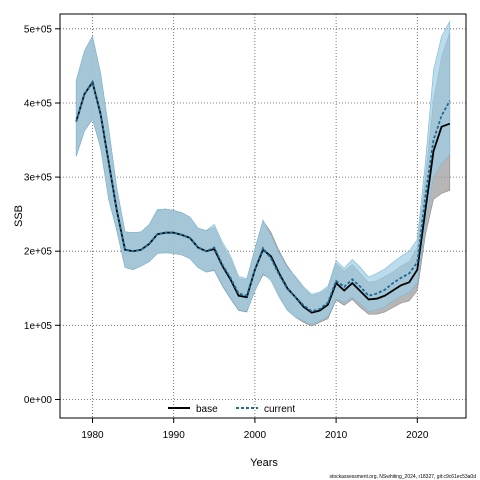  Describe the element at coordinates (255, 435) in the screenshot. I see `x-tick-label-2000: 2000` at that location.